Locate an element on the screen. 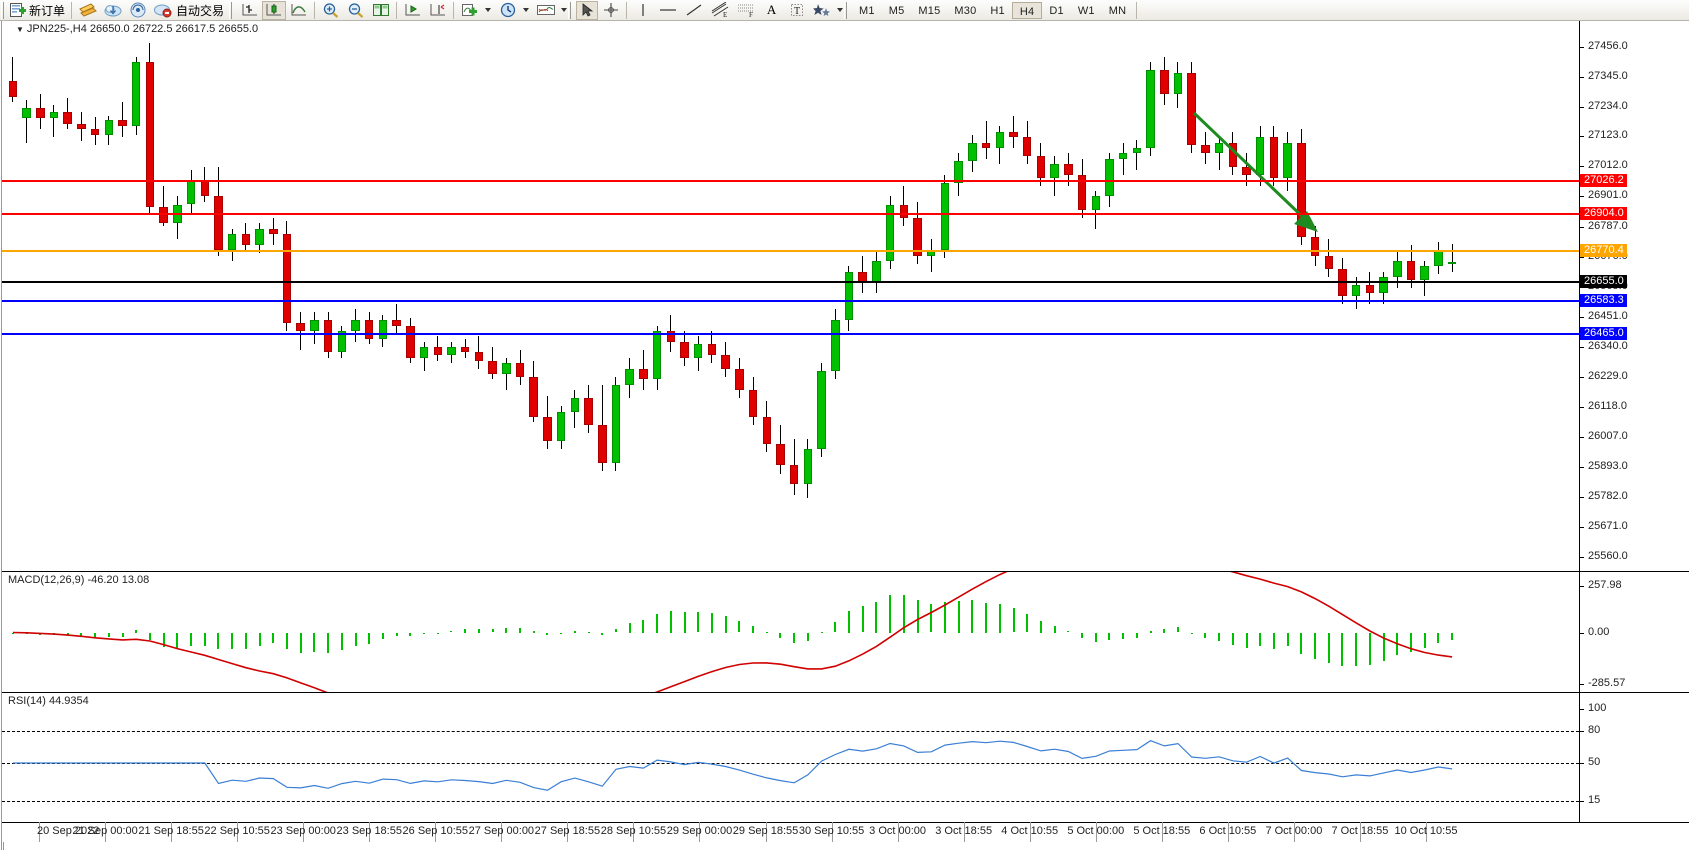 The width and height of the screenshot is (1689, 850). shapes-dropdown-arrow is located at coordinates (840, 10).